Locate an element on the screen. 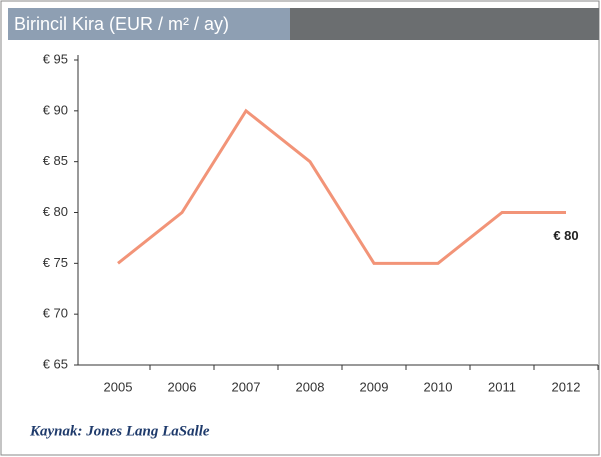 The height and width of the screenshot is (457, 601). x-tick-label: 2009 is located at coordinates (374, 386).